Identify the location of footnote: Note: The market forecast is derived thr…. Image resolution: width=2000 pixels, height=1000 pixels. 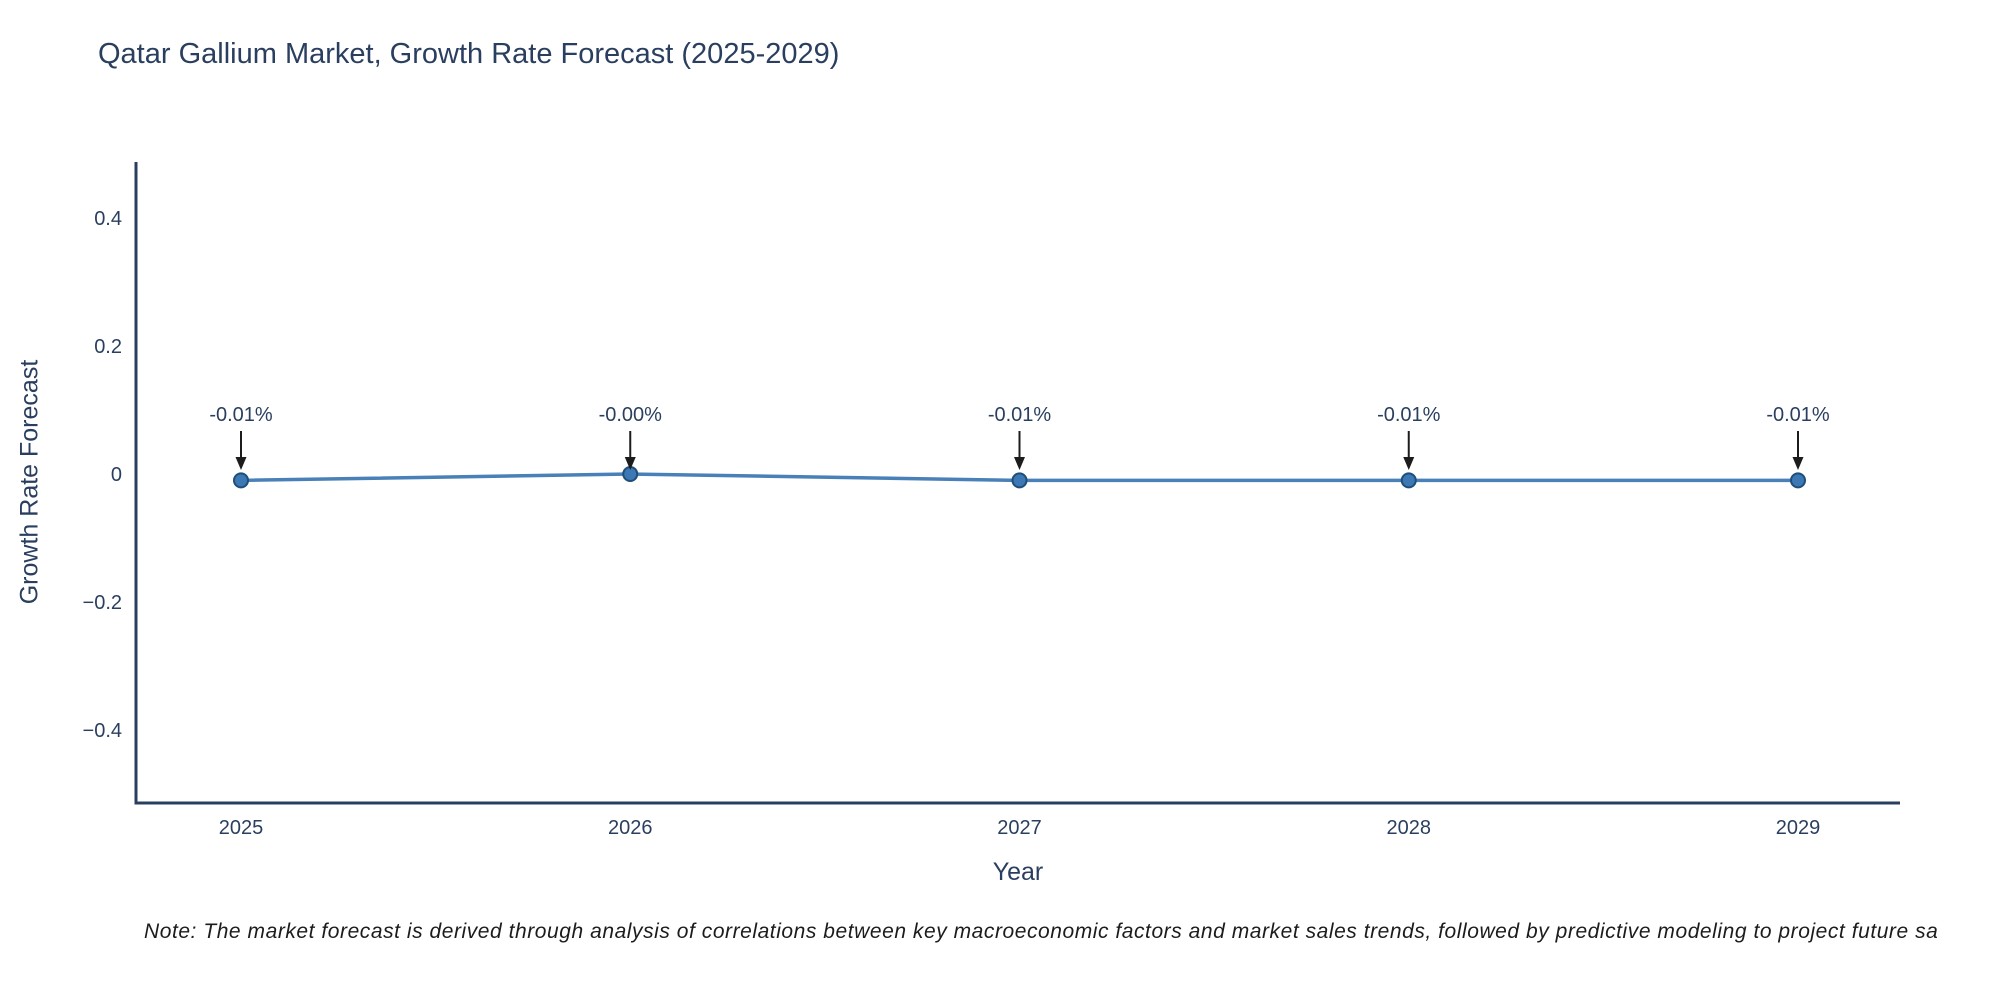
(1041, 931).